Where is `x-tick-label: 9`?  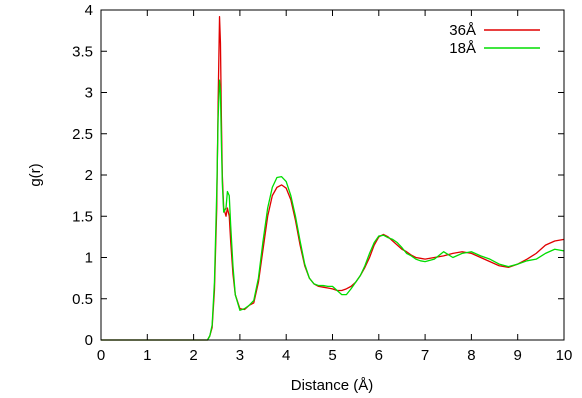
x-tick-label: 9 is located at coordinates (518, 355).